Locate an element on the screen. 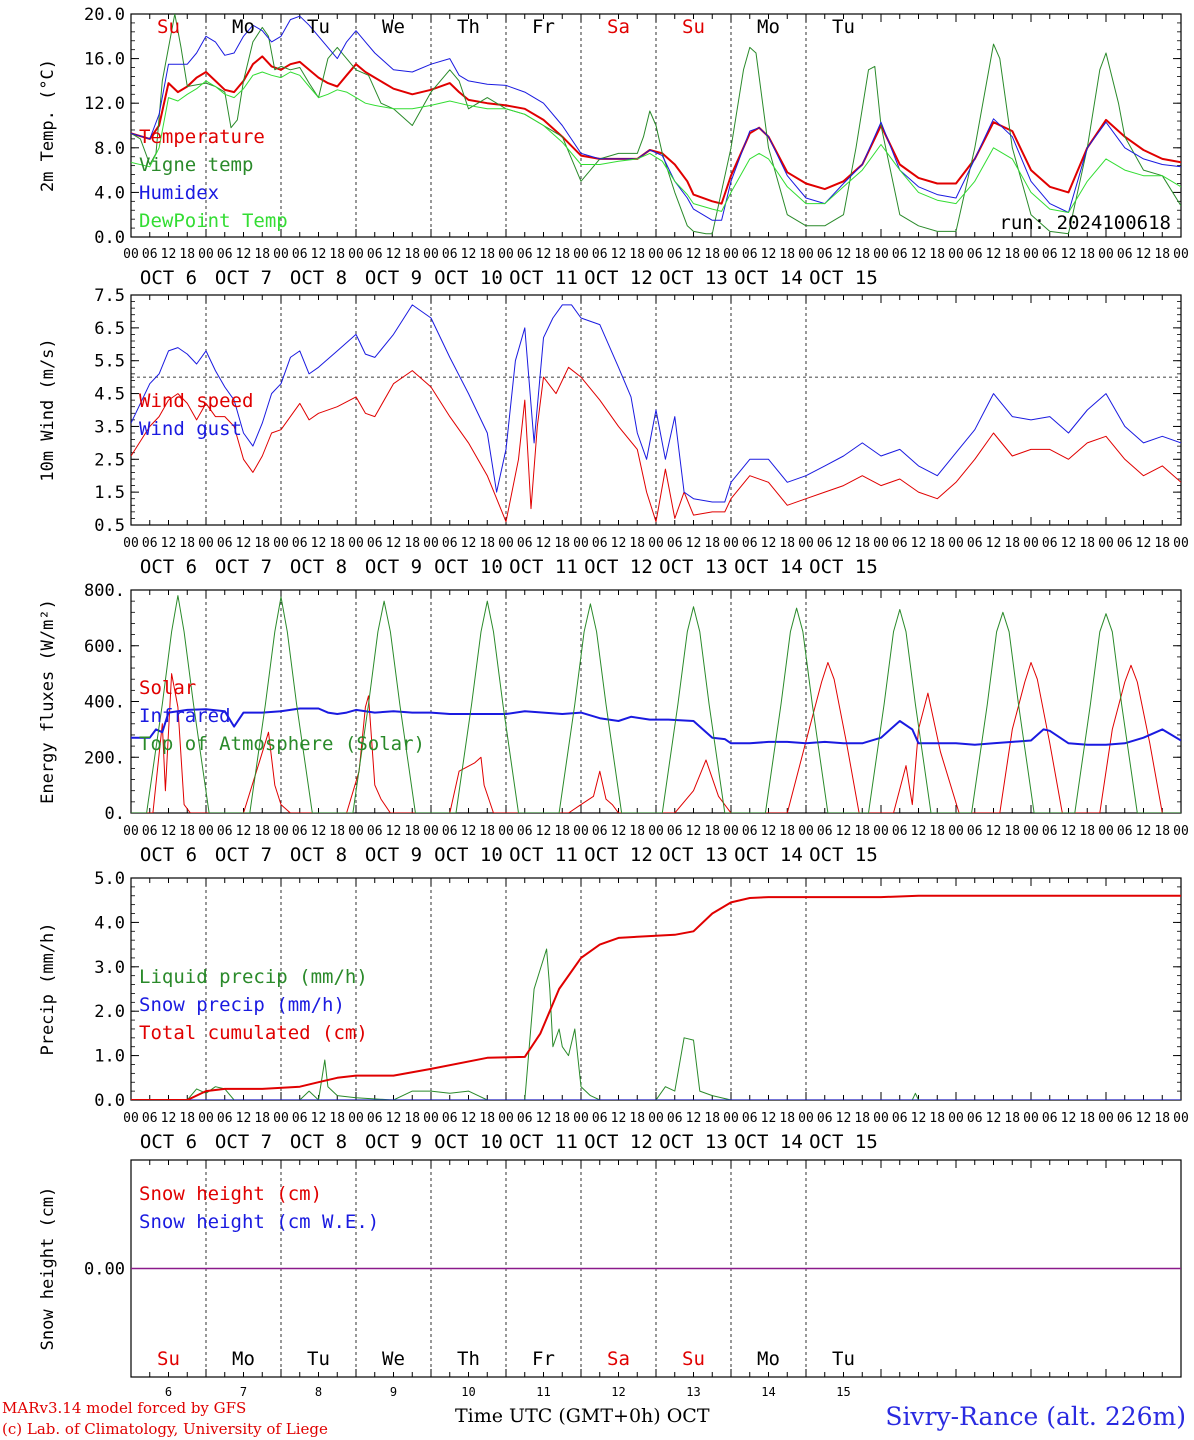 The width and height of the screenshot is (1194, 1440). day-number-label: 8 is located at coordinates (318, 1392).